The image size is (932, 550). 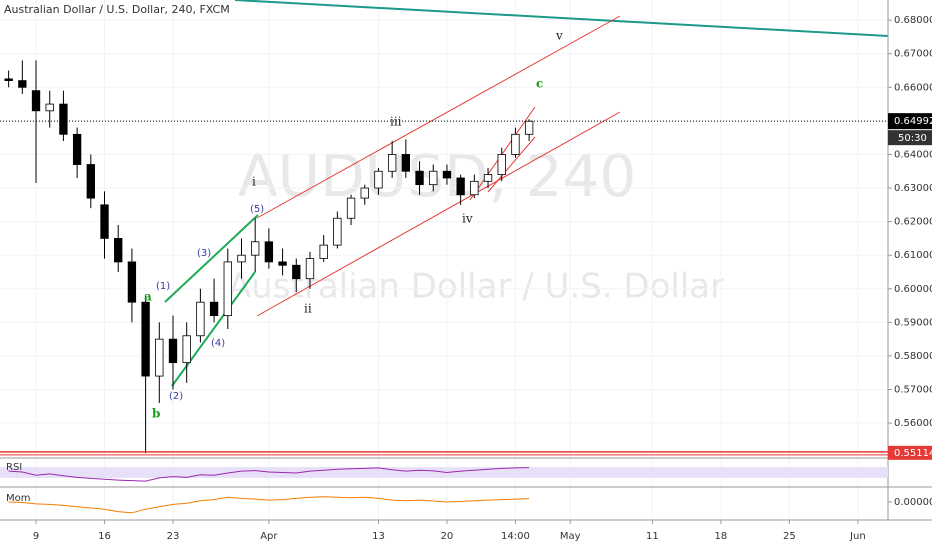 What do you see at coordinates (467, 219) in the screenshot?
I see `wave-label: iv` at bounding box center [467, 219].